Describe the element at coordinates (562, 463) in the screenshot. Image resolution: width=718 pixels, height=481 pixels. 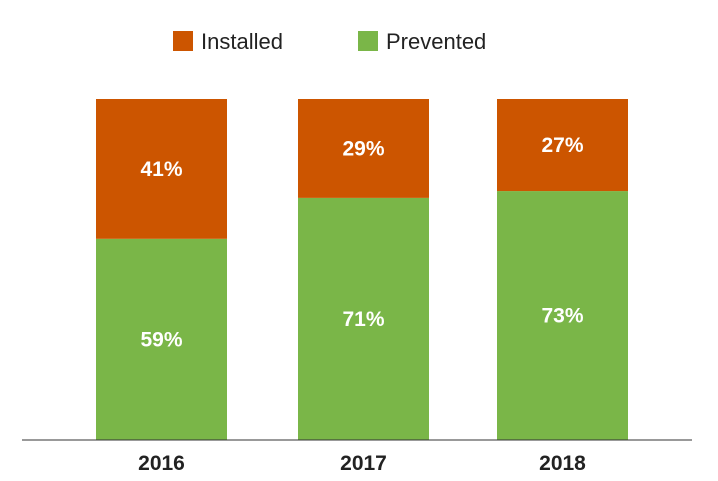
I see `x-tick-2018: 2018` at that location.